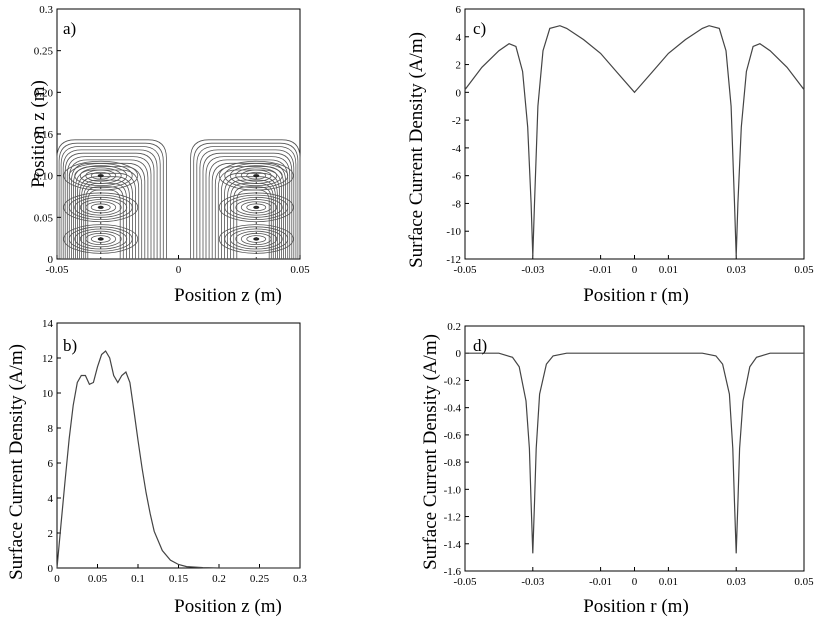  Describe the element at coordinates (453, 409) in the screenshot. I see `y-tick-label: -0.4` at that location.